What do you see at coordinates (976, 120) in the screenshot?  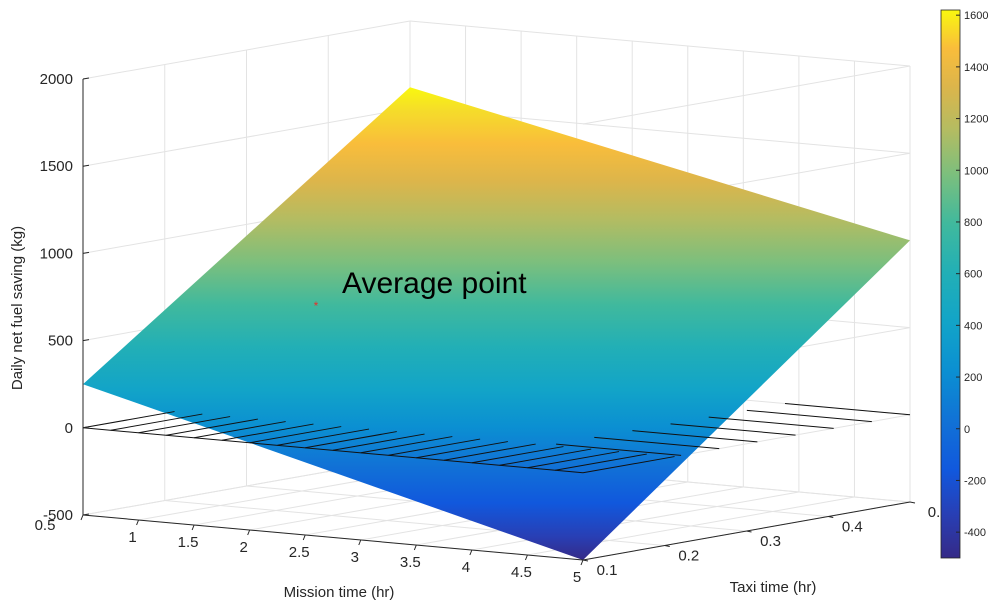 I see `colorbar-tick-label: 1200` at bounding box center [976, 120].